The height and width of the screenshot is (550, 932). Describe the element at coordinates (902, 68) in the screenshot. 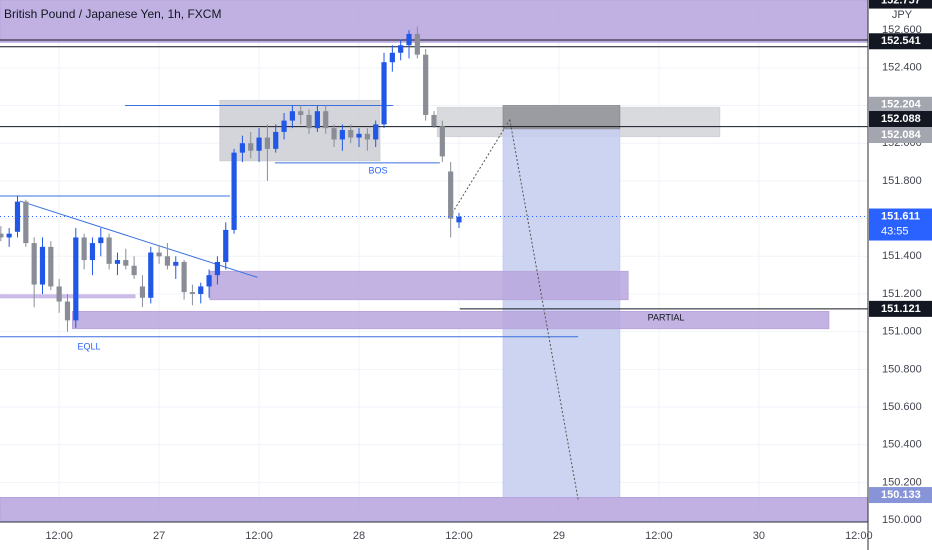

I see `y-tick-label: 152.400` at that location.